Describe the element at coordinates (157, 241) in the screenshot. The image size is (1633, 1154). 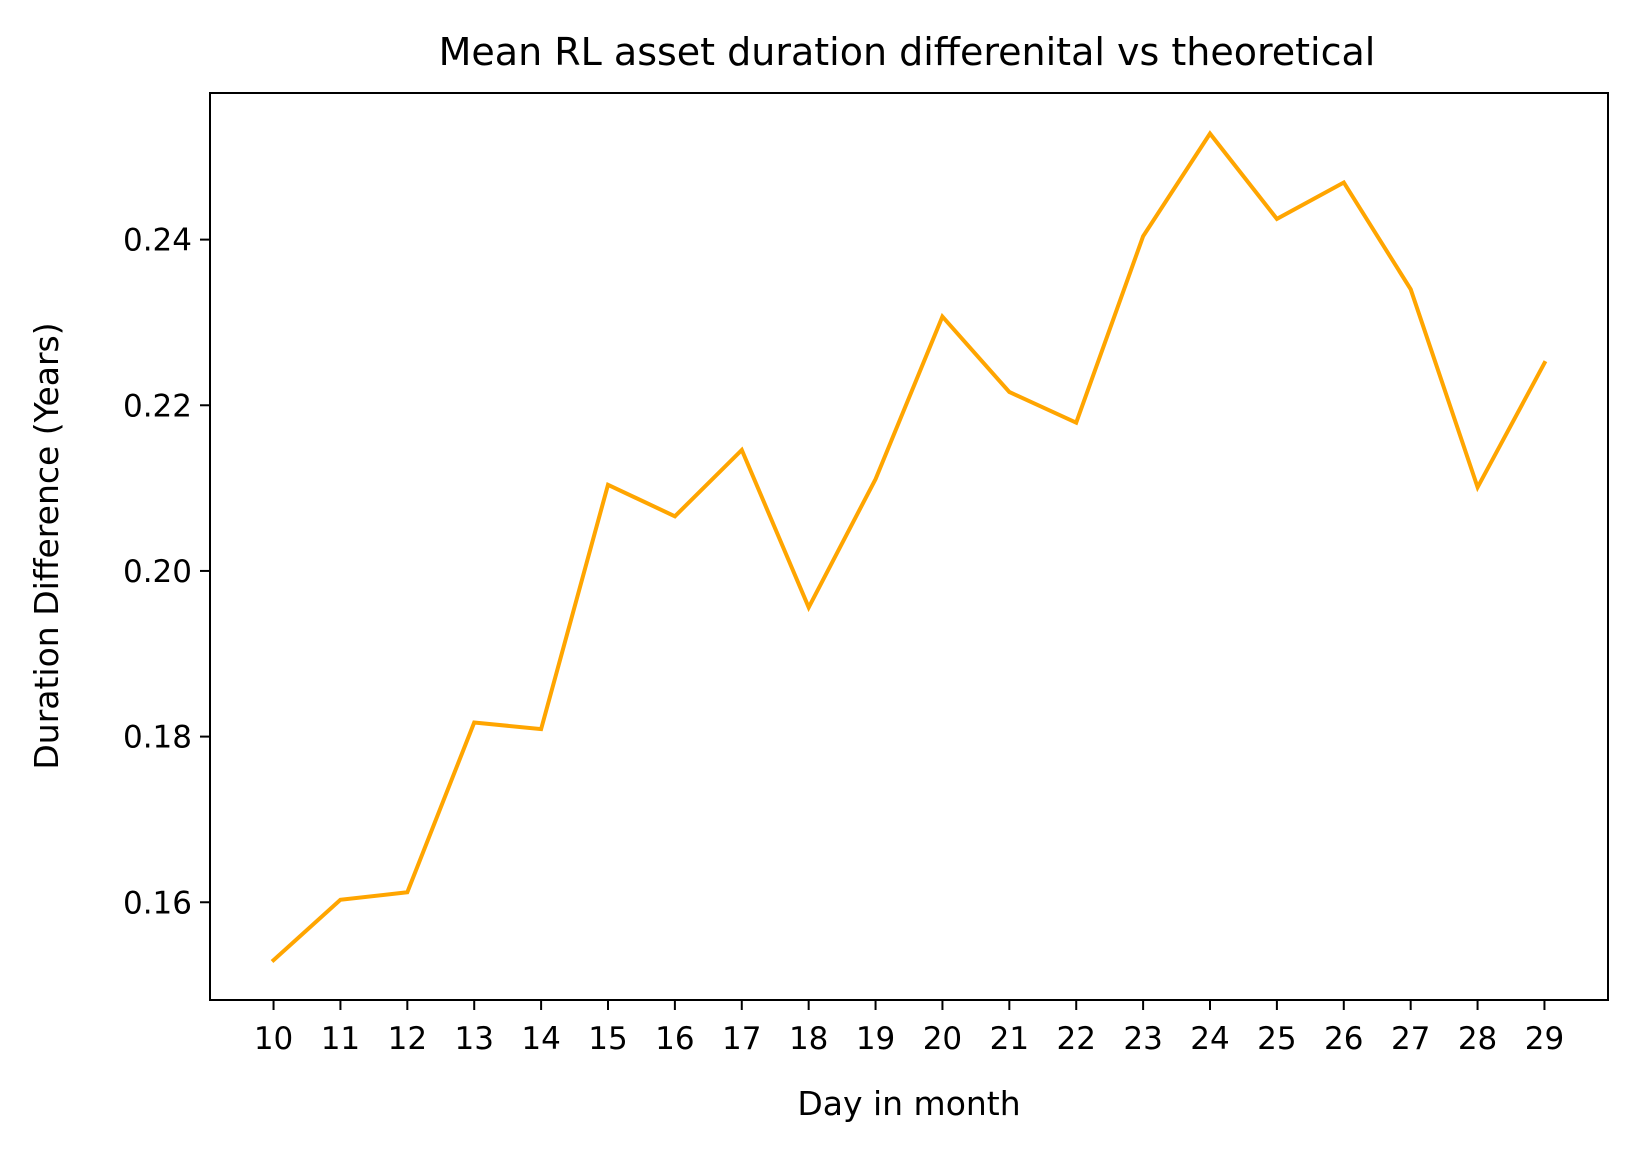
I see `y-tick-label: 0.24` at that location.